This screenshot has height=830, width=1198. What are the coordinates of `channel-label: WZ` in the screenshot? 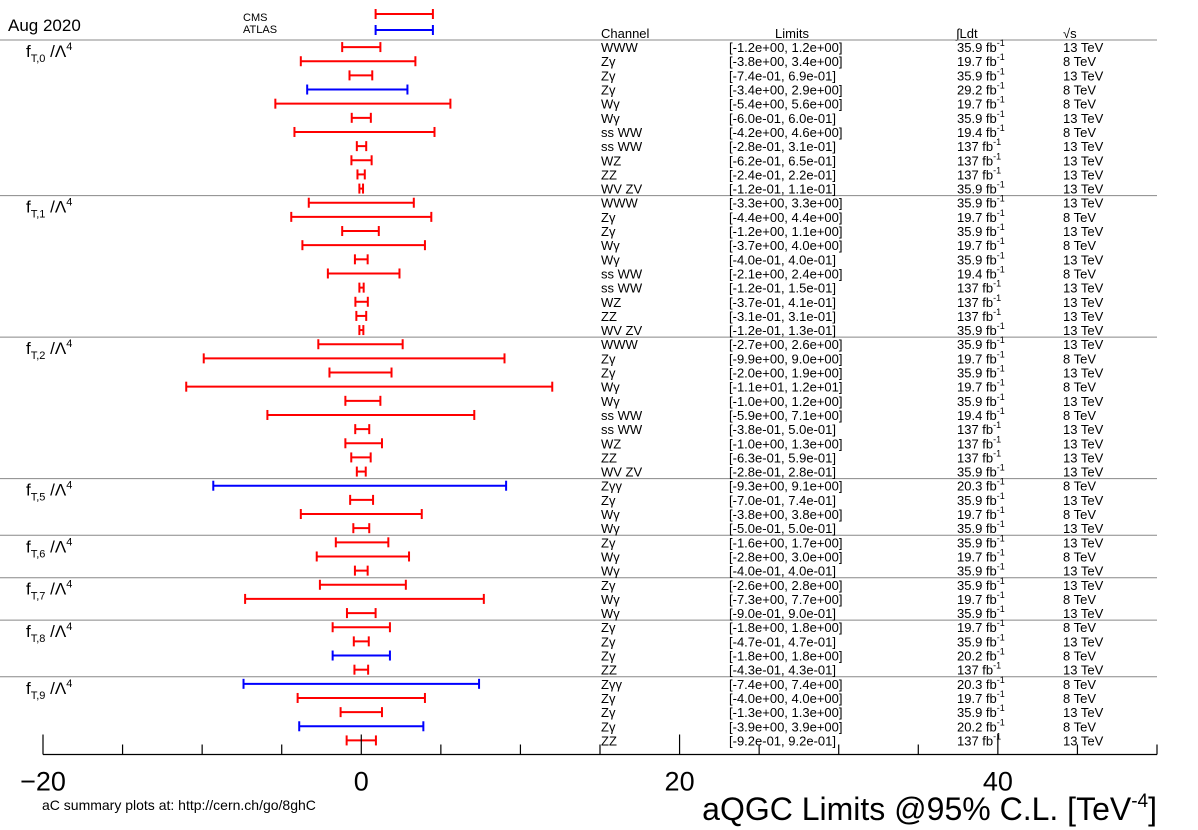 It's located at (611, 160).